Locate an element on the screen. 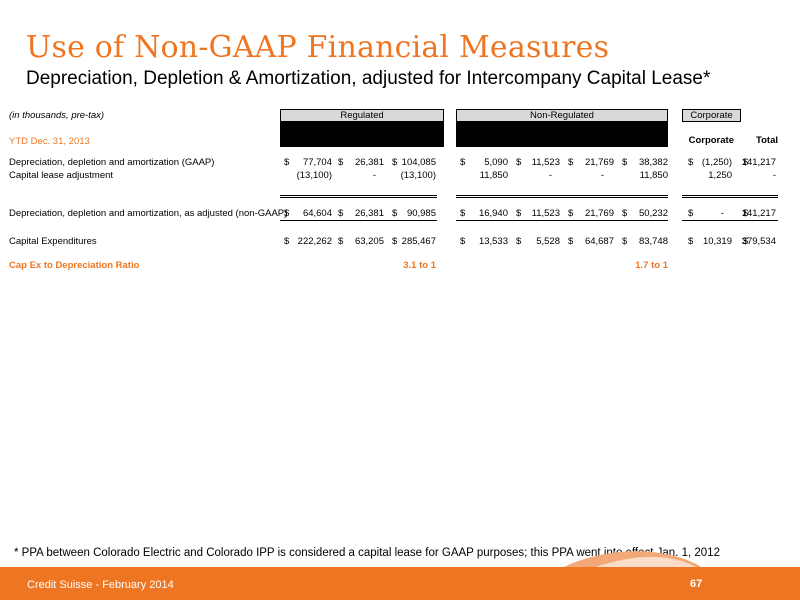 This screenshot has height=600, width=800. cell-value: 285,467 is located at coordinates (418, 241).